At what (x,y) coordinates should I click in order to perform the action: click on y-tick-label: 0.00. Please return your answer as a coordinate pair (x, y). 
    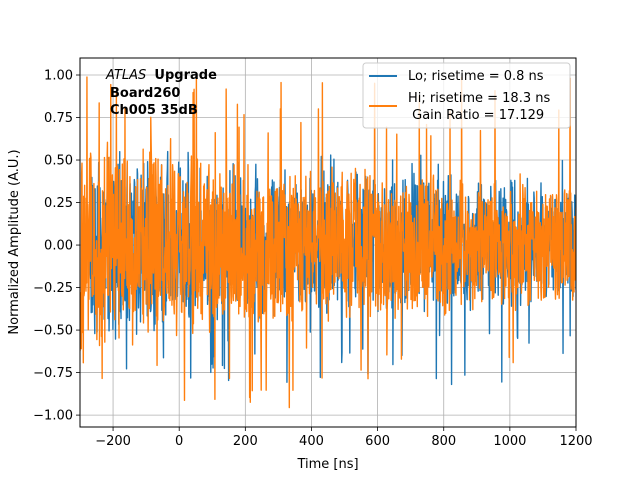
    Looking at the image, I should click on (58, 246).